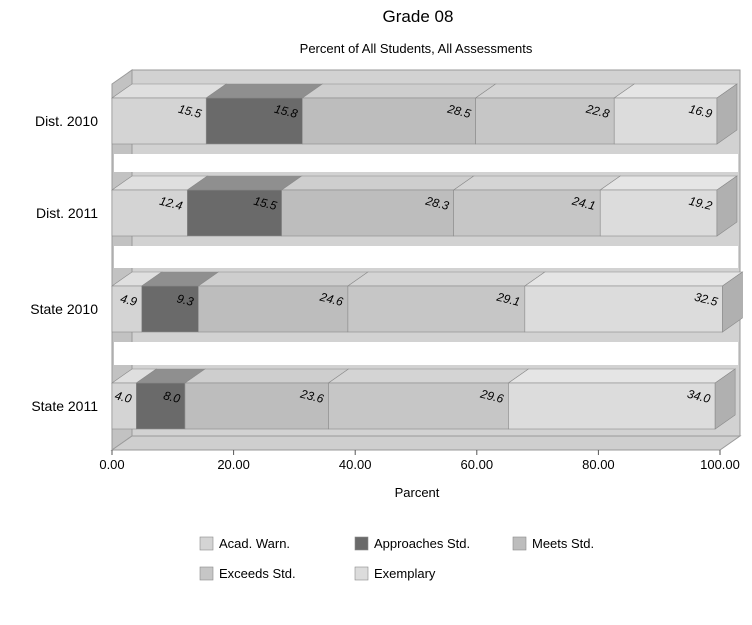  Describe the element at coordinates (507, 298) in the screenshot. I see `data-label: 29.1` at that location.